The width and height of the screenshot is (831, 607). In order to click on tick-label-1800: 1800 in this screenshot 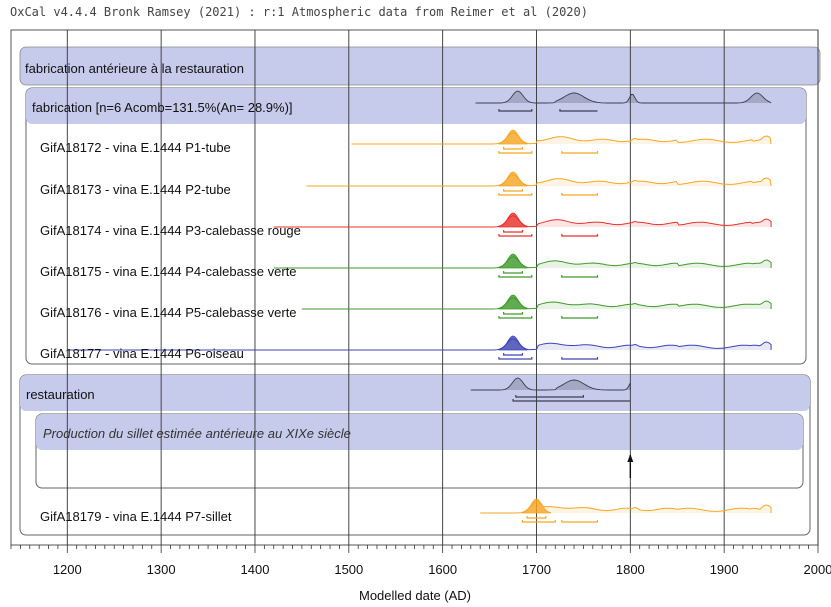, I will do `click(630, 569)`.